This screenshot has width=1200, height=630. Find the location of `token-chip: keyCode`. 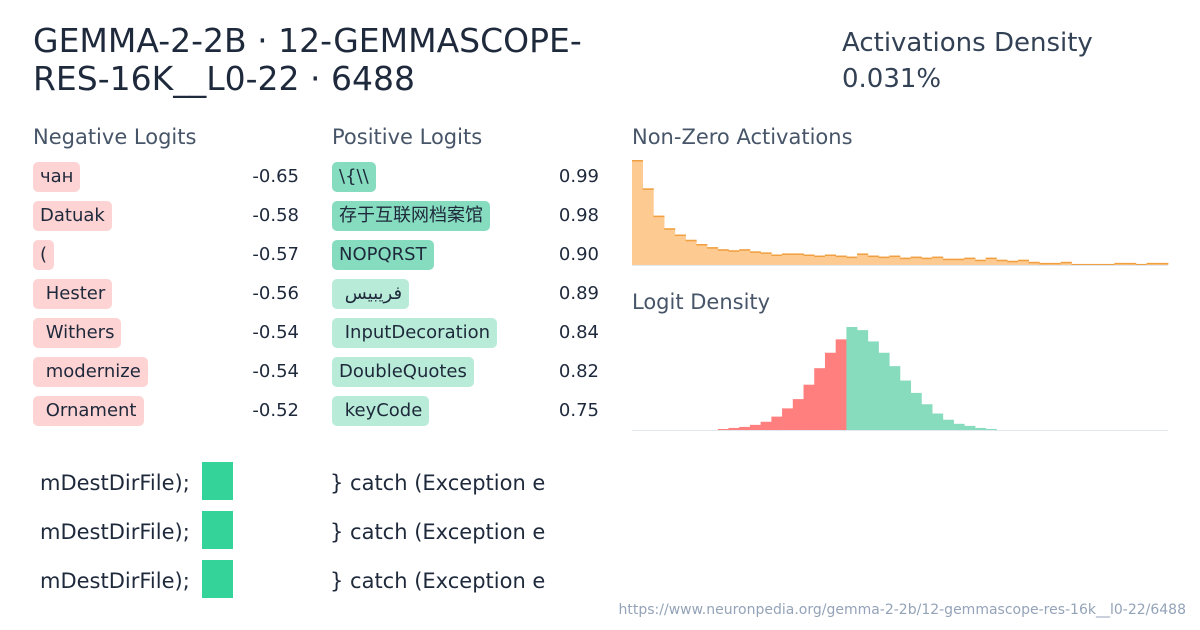

token-chip: keyCode is located at coordinates (381, 411).